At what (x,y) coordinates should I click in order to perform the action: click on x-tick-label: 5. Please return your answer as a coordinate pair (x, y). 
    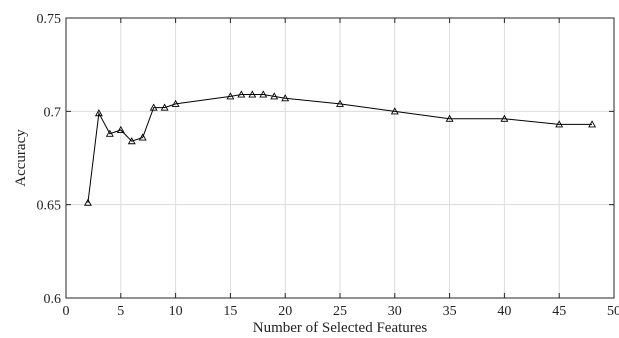
    Looking at the image, I should click on (120, 311).